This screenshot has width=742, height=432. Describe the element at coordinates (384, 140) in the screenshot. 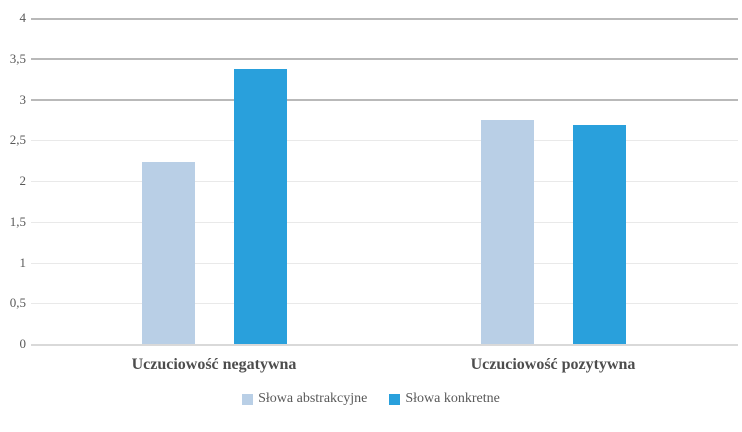

I see `gridline-2,5` at that location.